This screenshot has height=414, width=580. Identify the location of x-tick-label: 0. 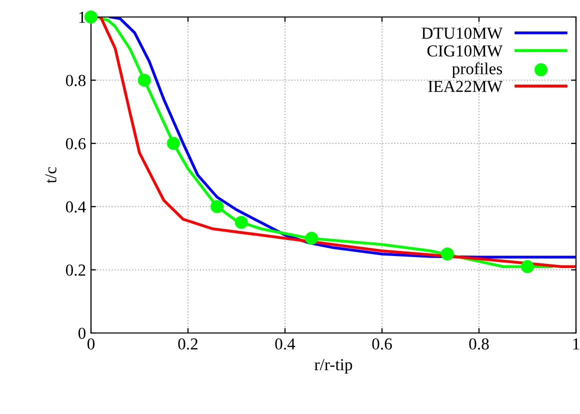
(91, 344).